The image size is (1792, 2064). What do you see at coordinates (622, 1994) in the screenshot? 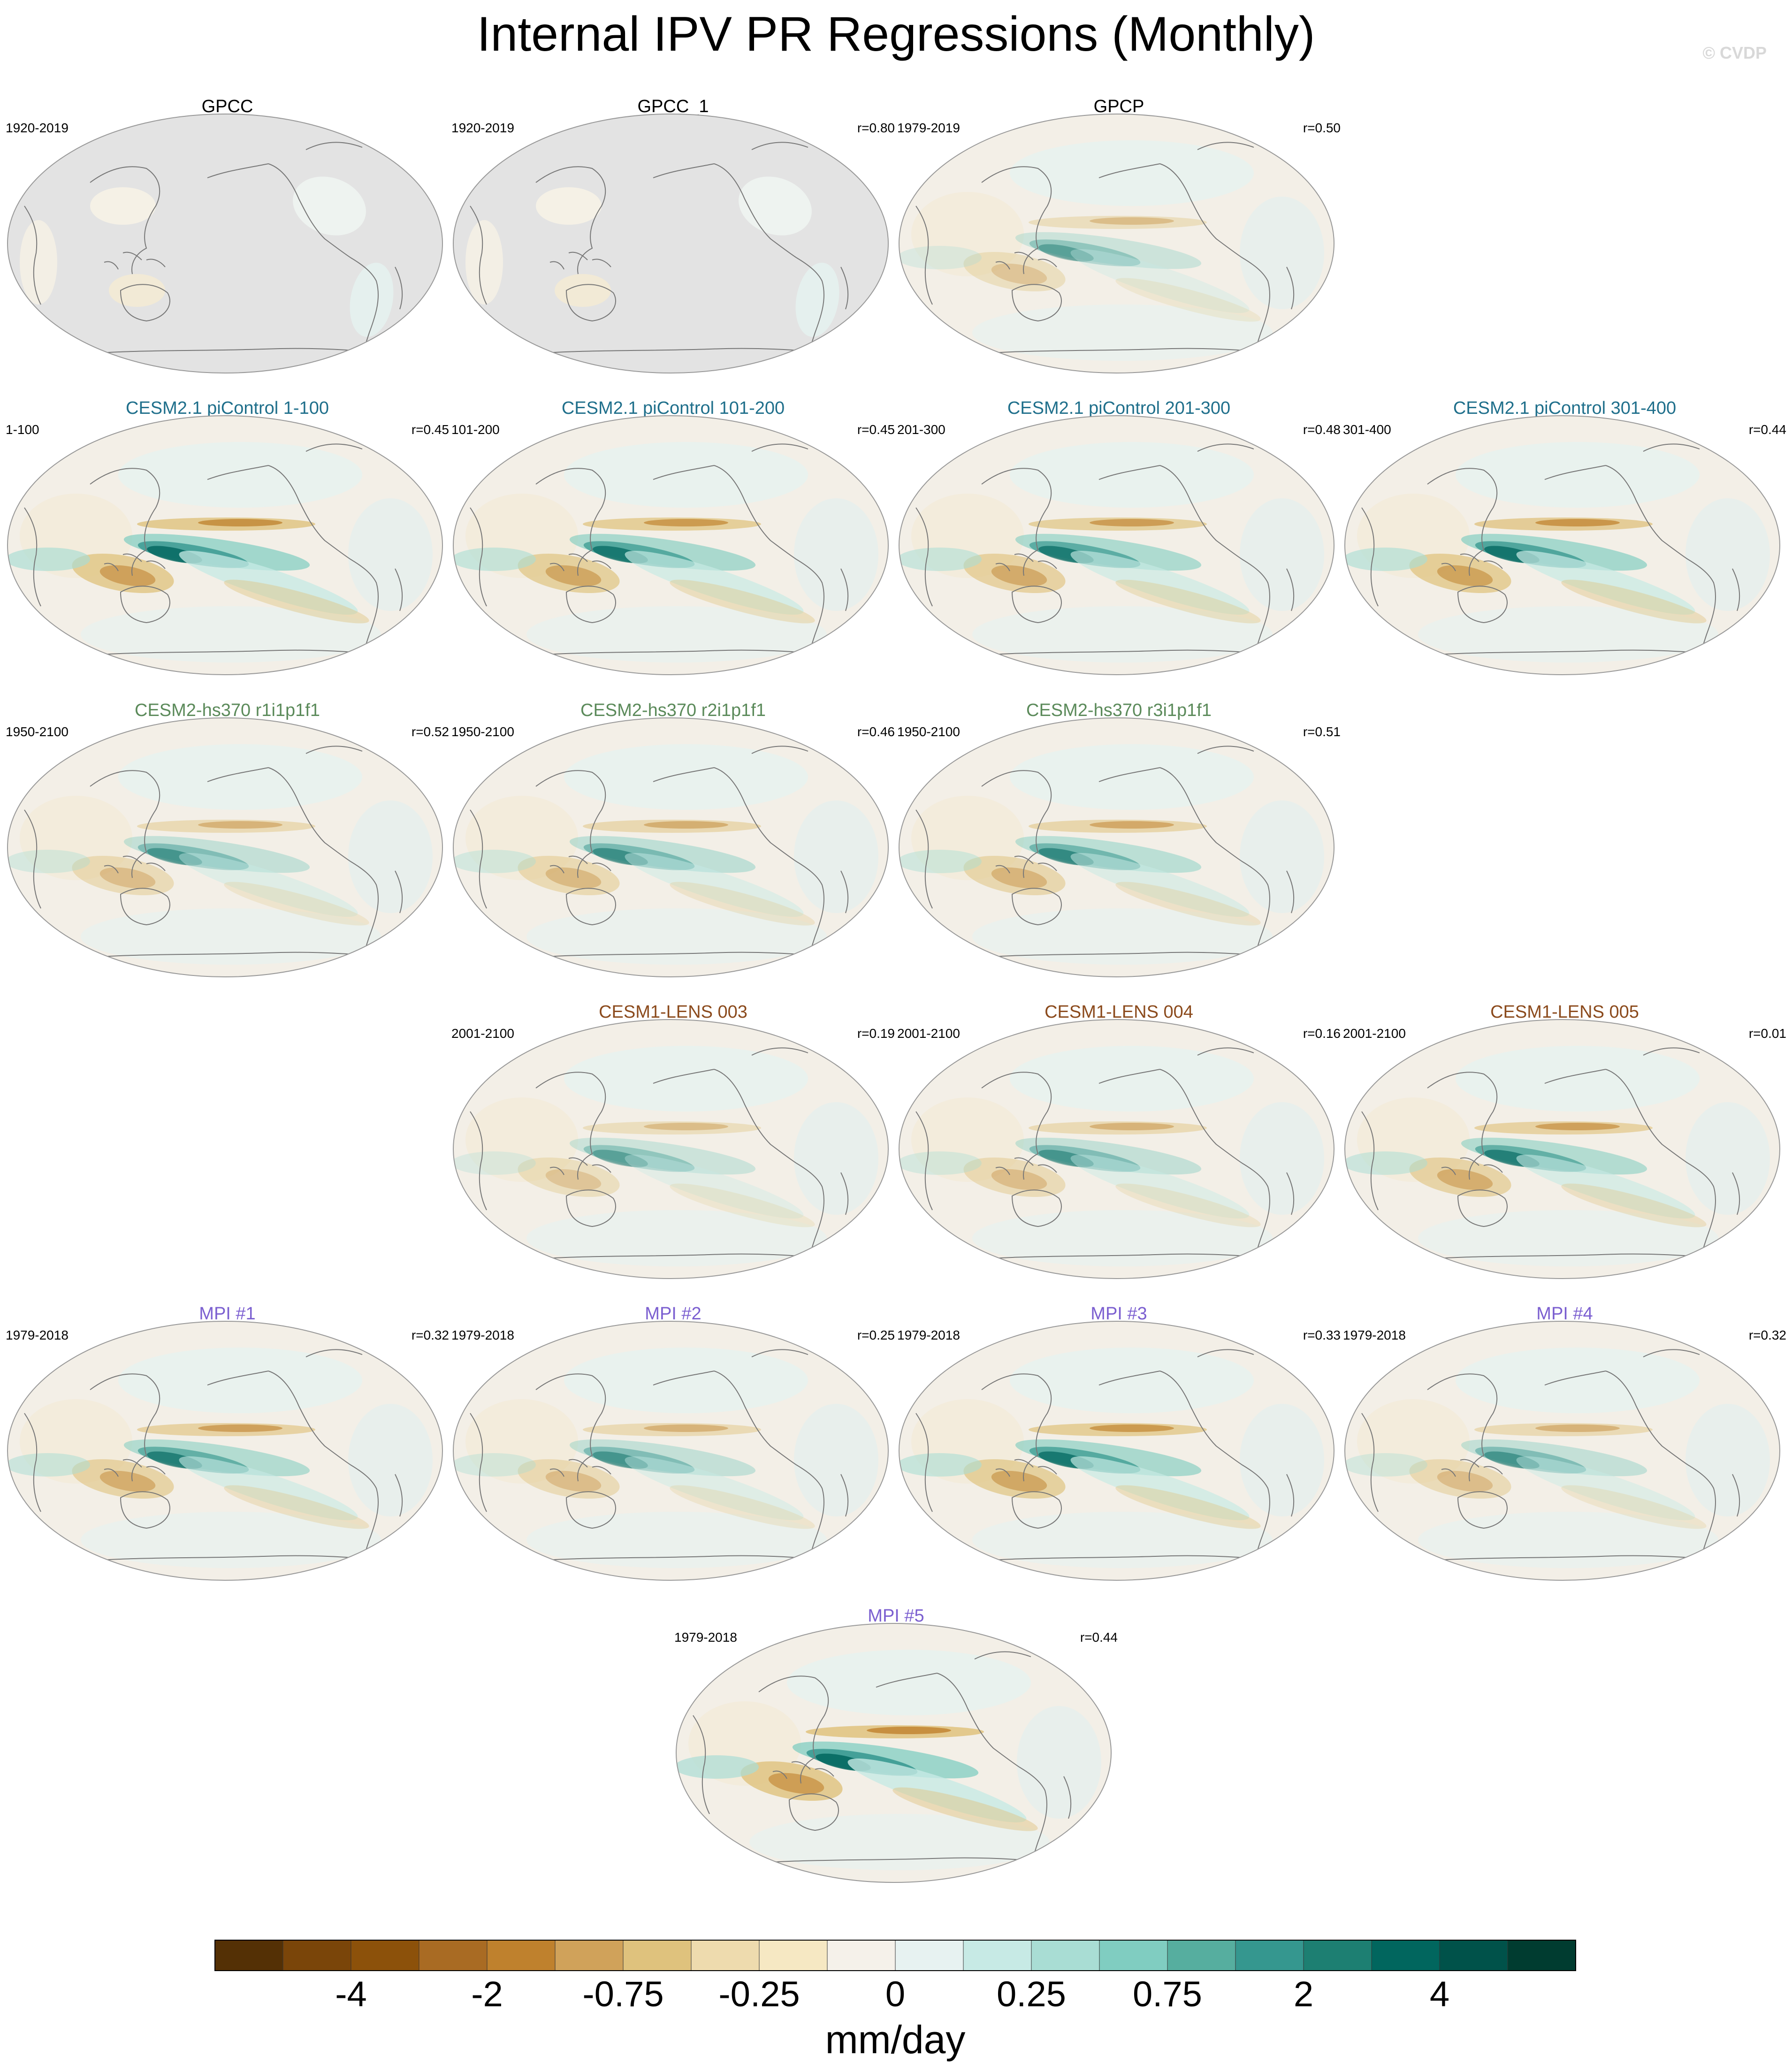
I see `colorbar-tick-label: -0.75` at bounding box center [622, 1994].